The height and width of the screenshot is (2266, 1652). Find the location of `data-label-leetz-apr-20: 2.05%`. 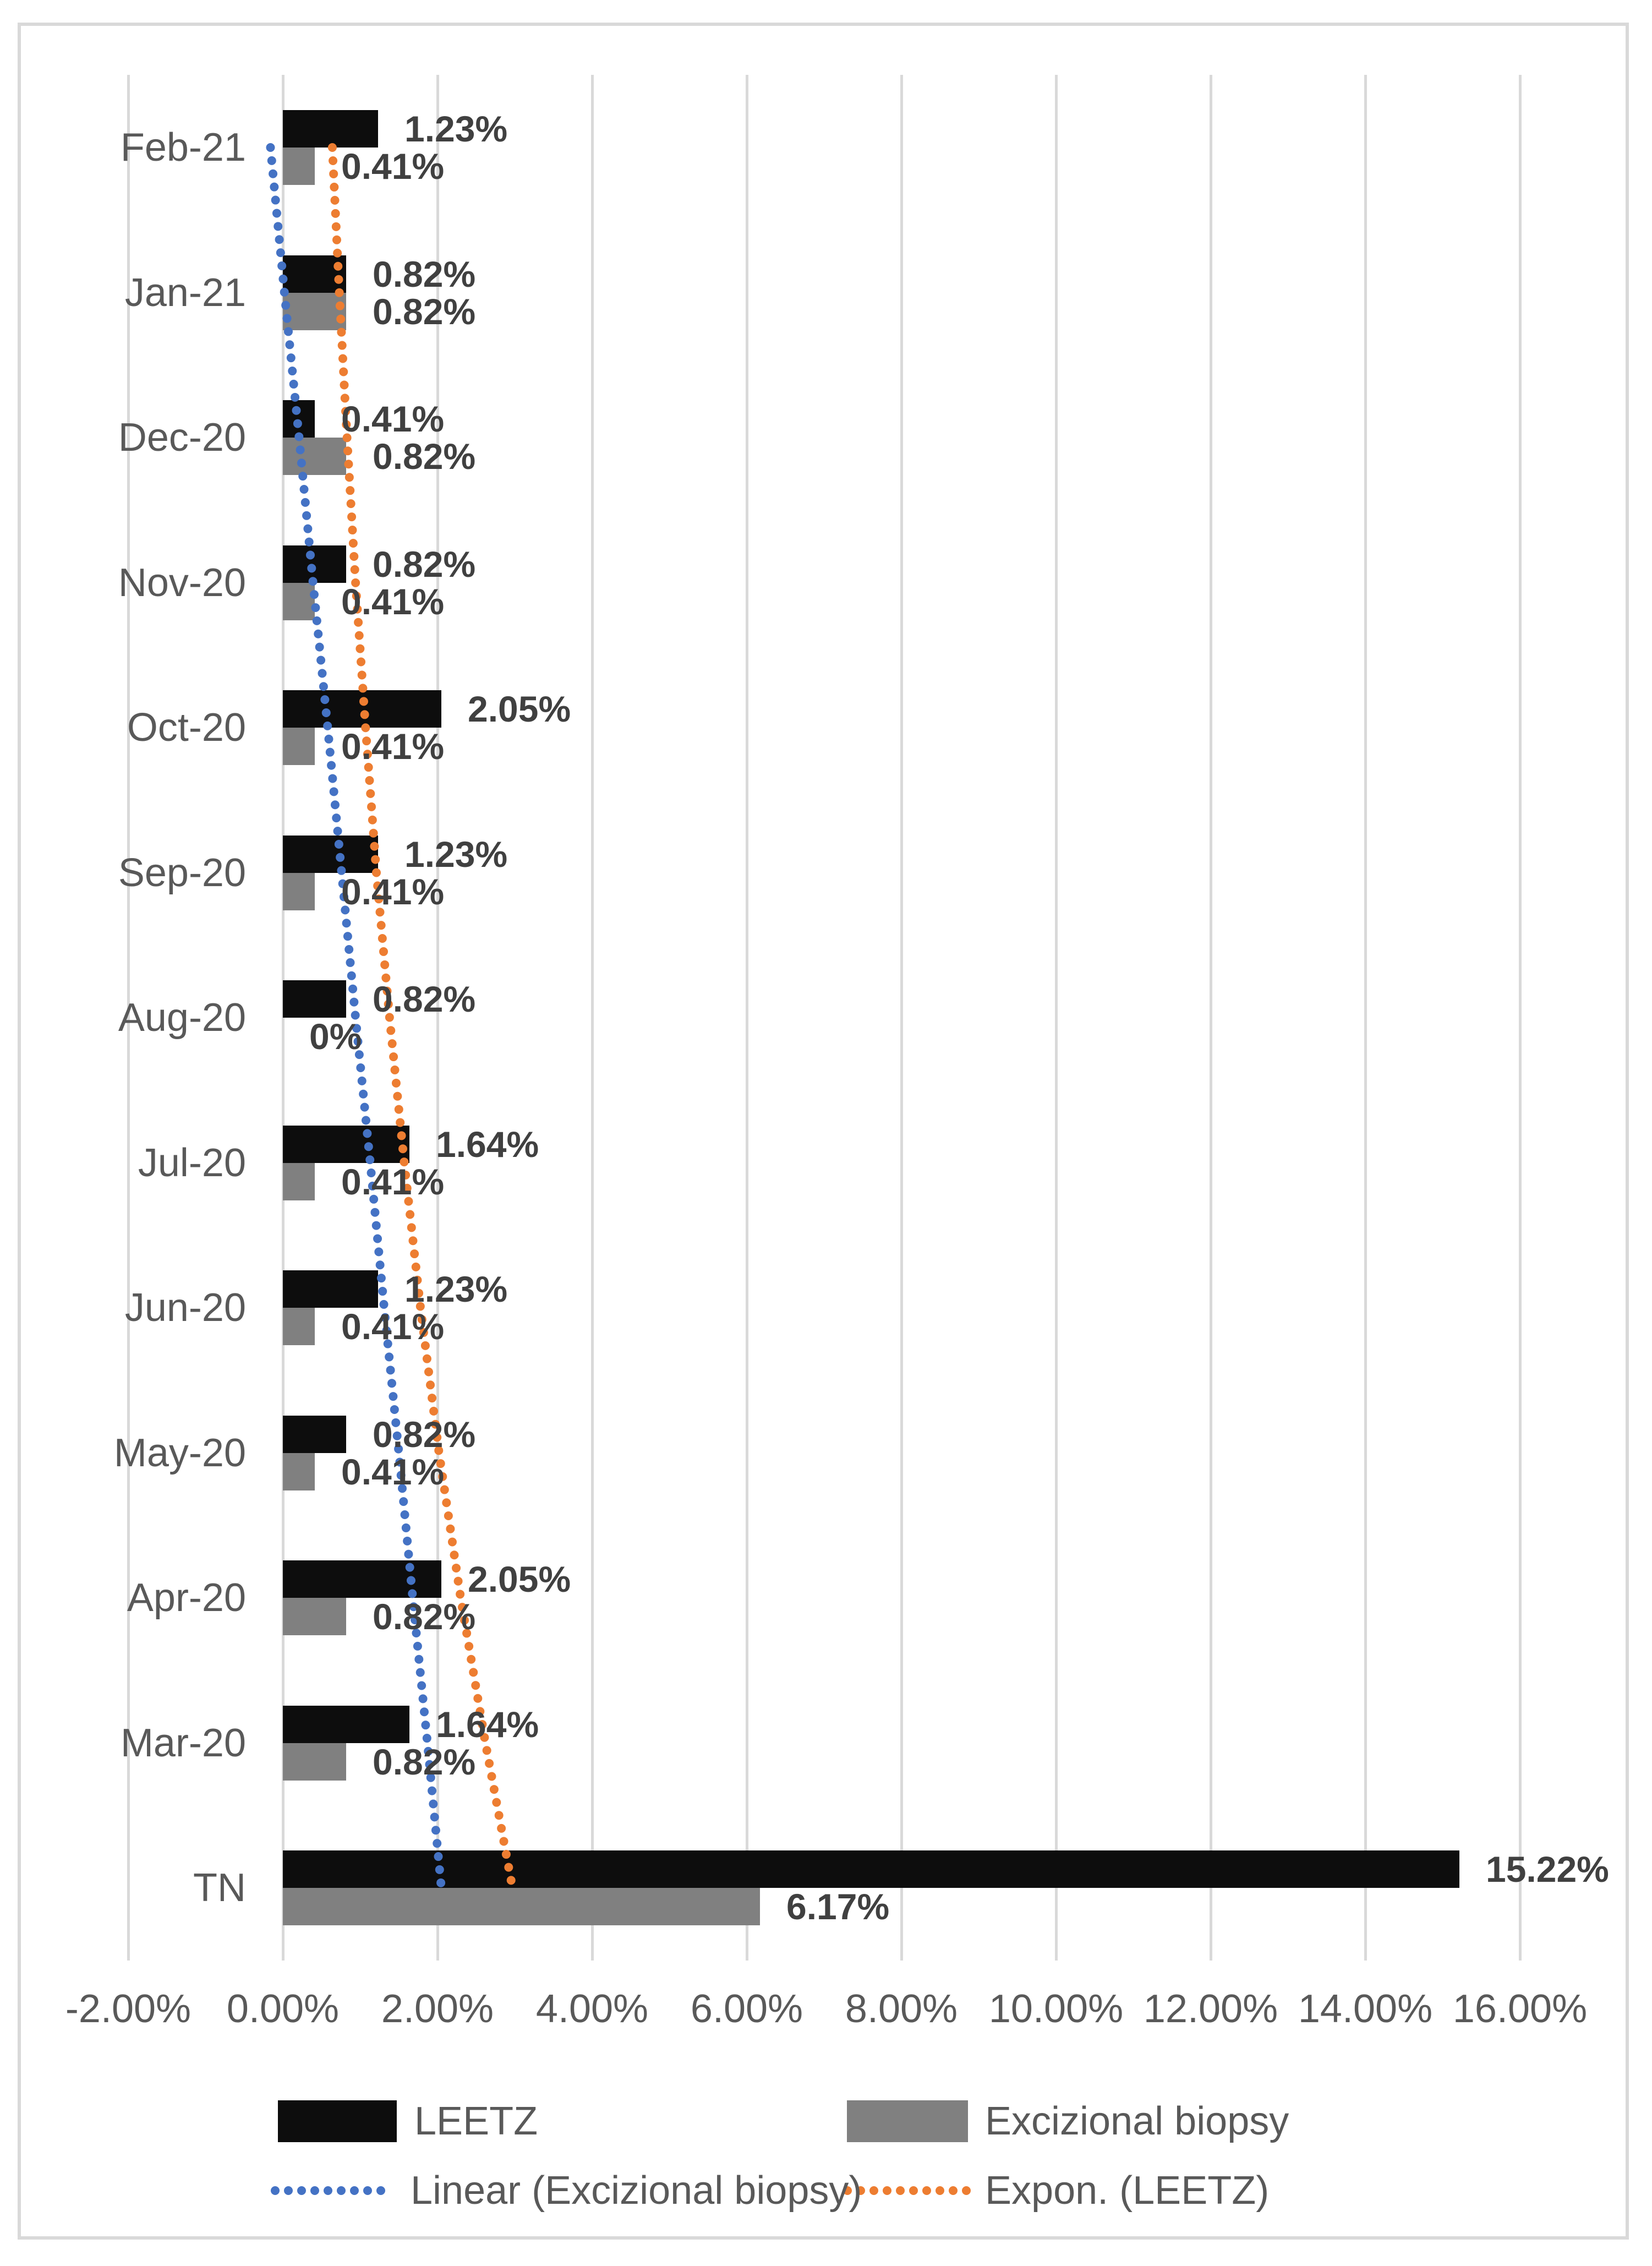

data-label-leetz-apr-20: 2.05% is located at coordinates (519, 1579).